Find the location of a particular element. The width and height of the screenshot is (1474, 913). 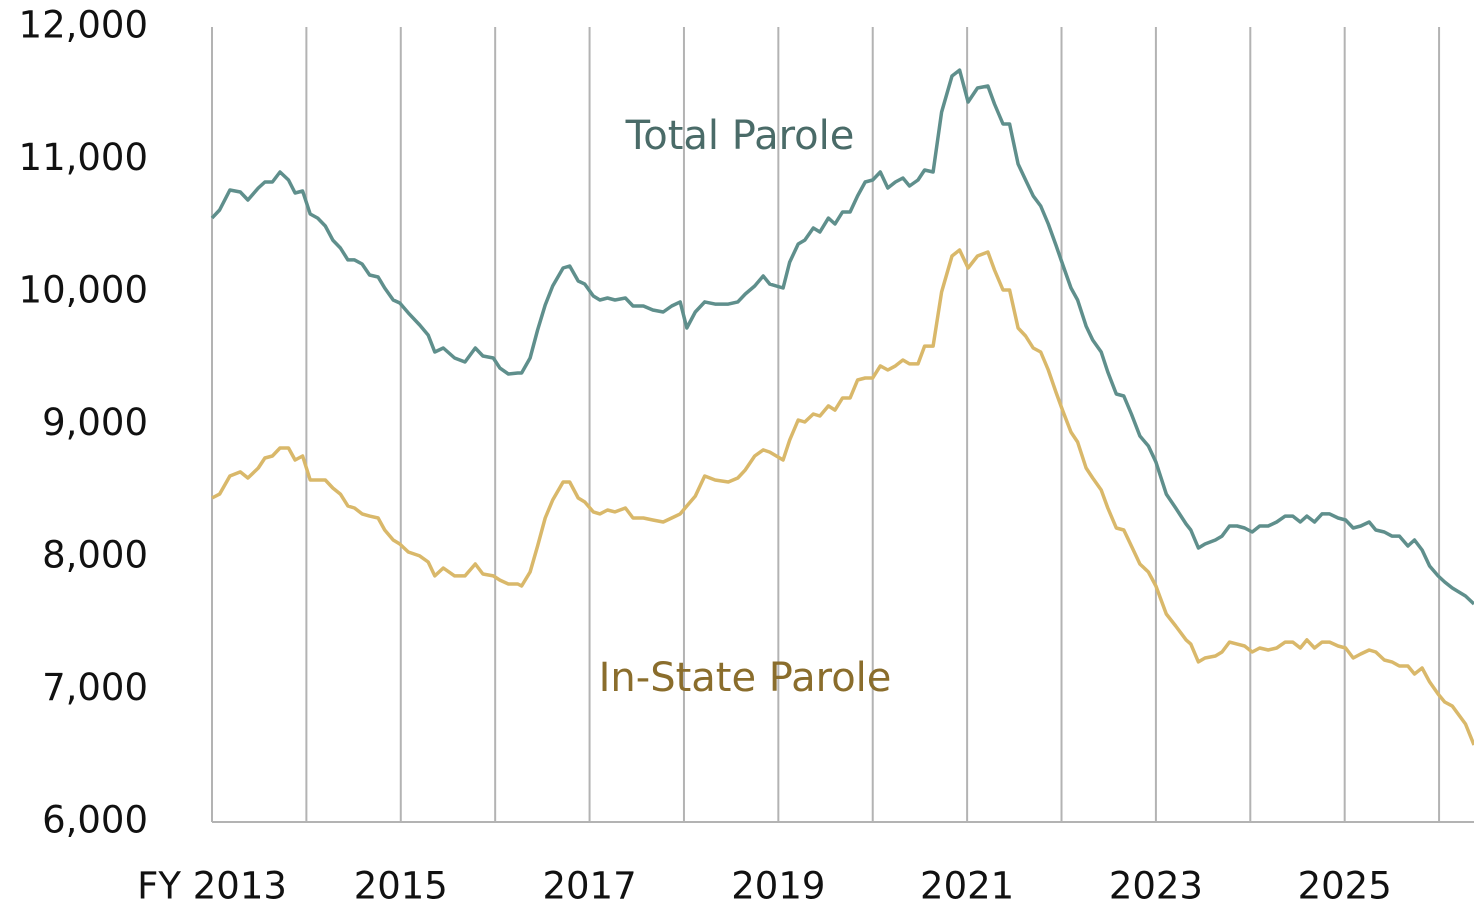

y-tick-label: 7,000 is located at coordinates (95, 687).